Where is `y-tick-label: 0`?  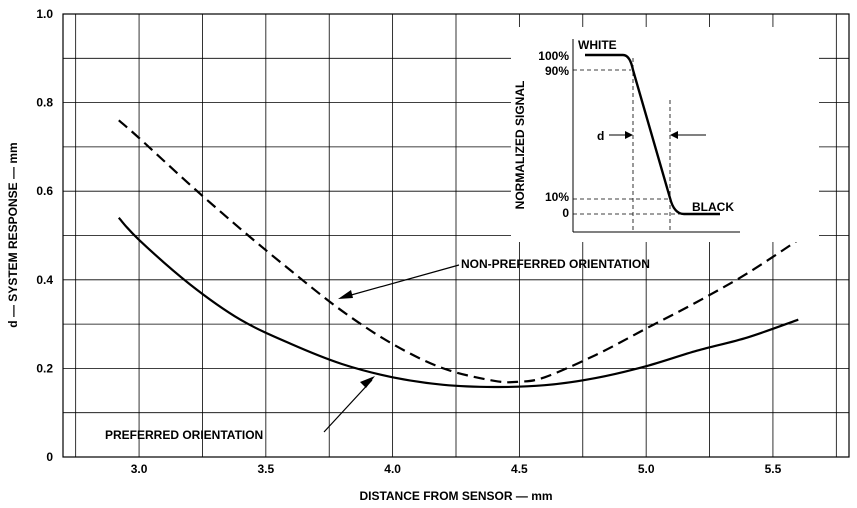
y-tick-label: 0 is located at coordinates (49, 457).